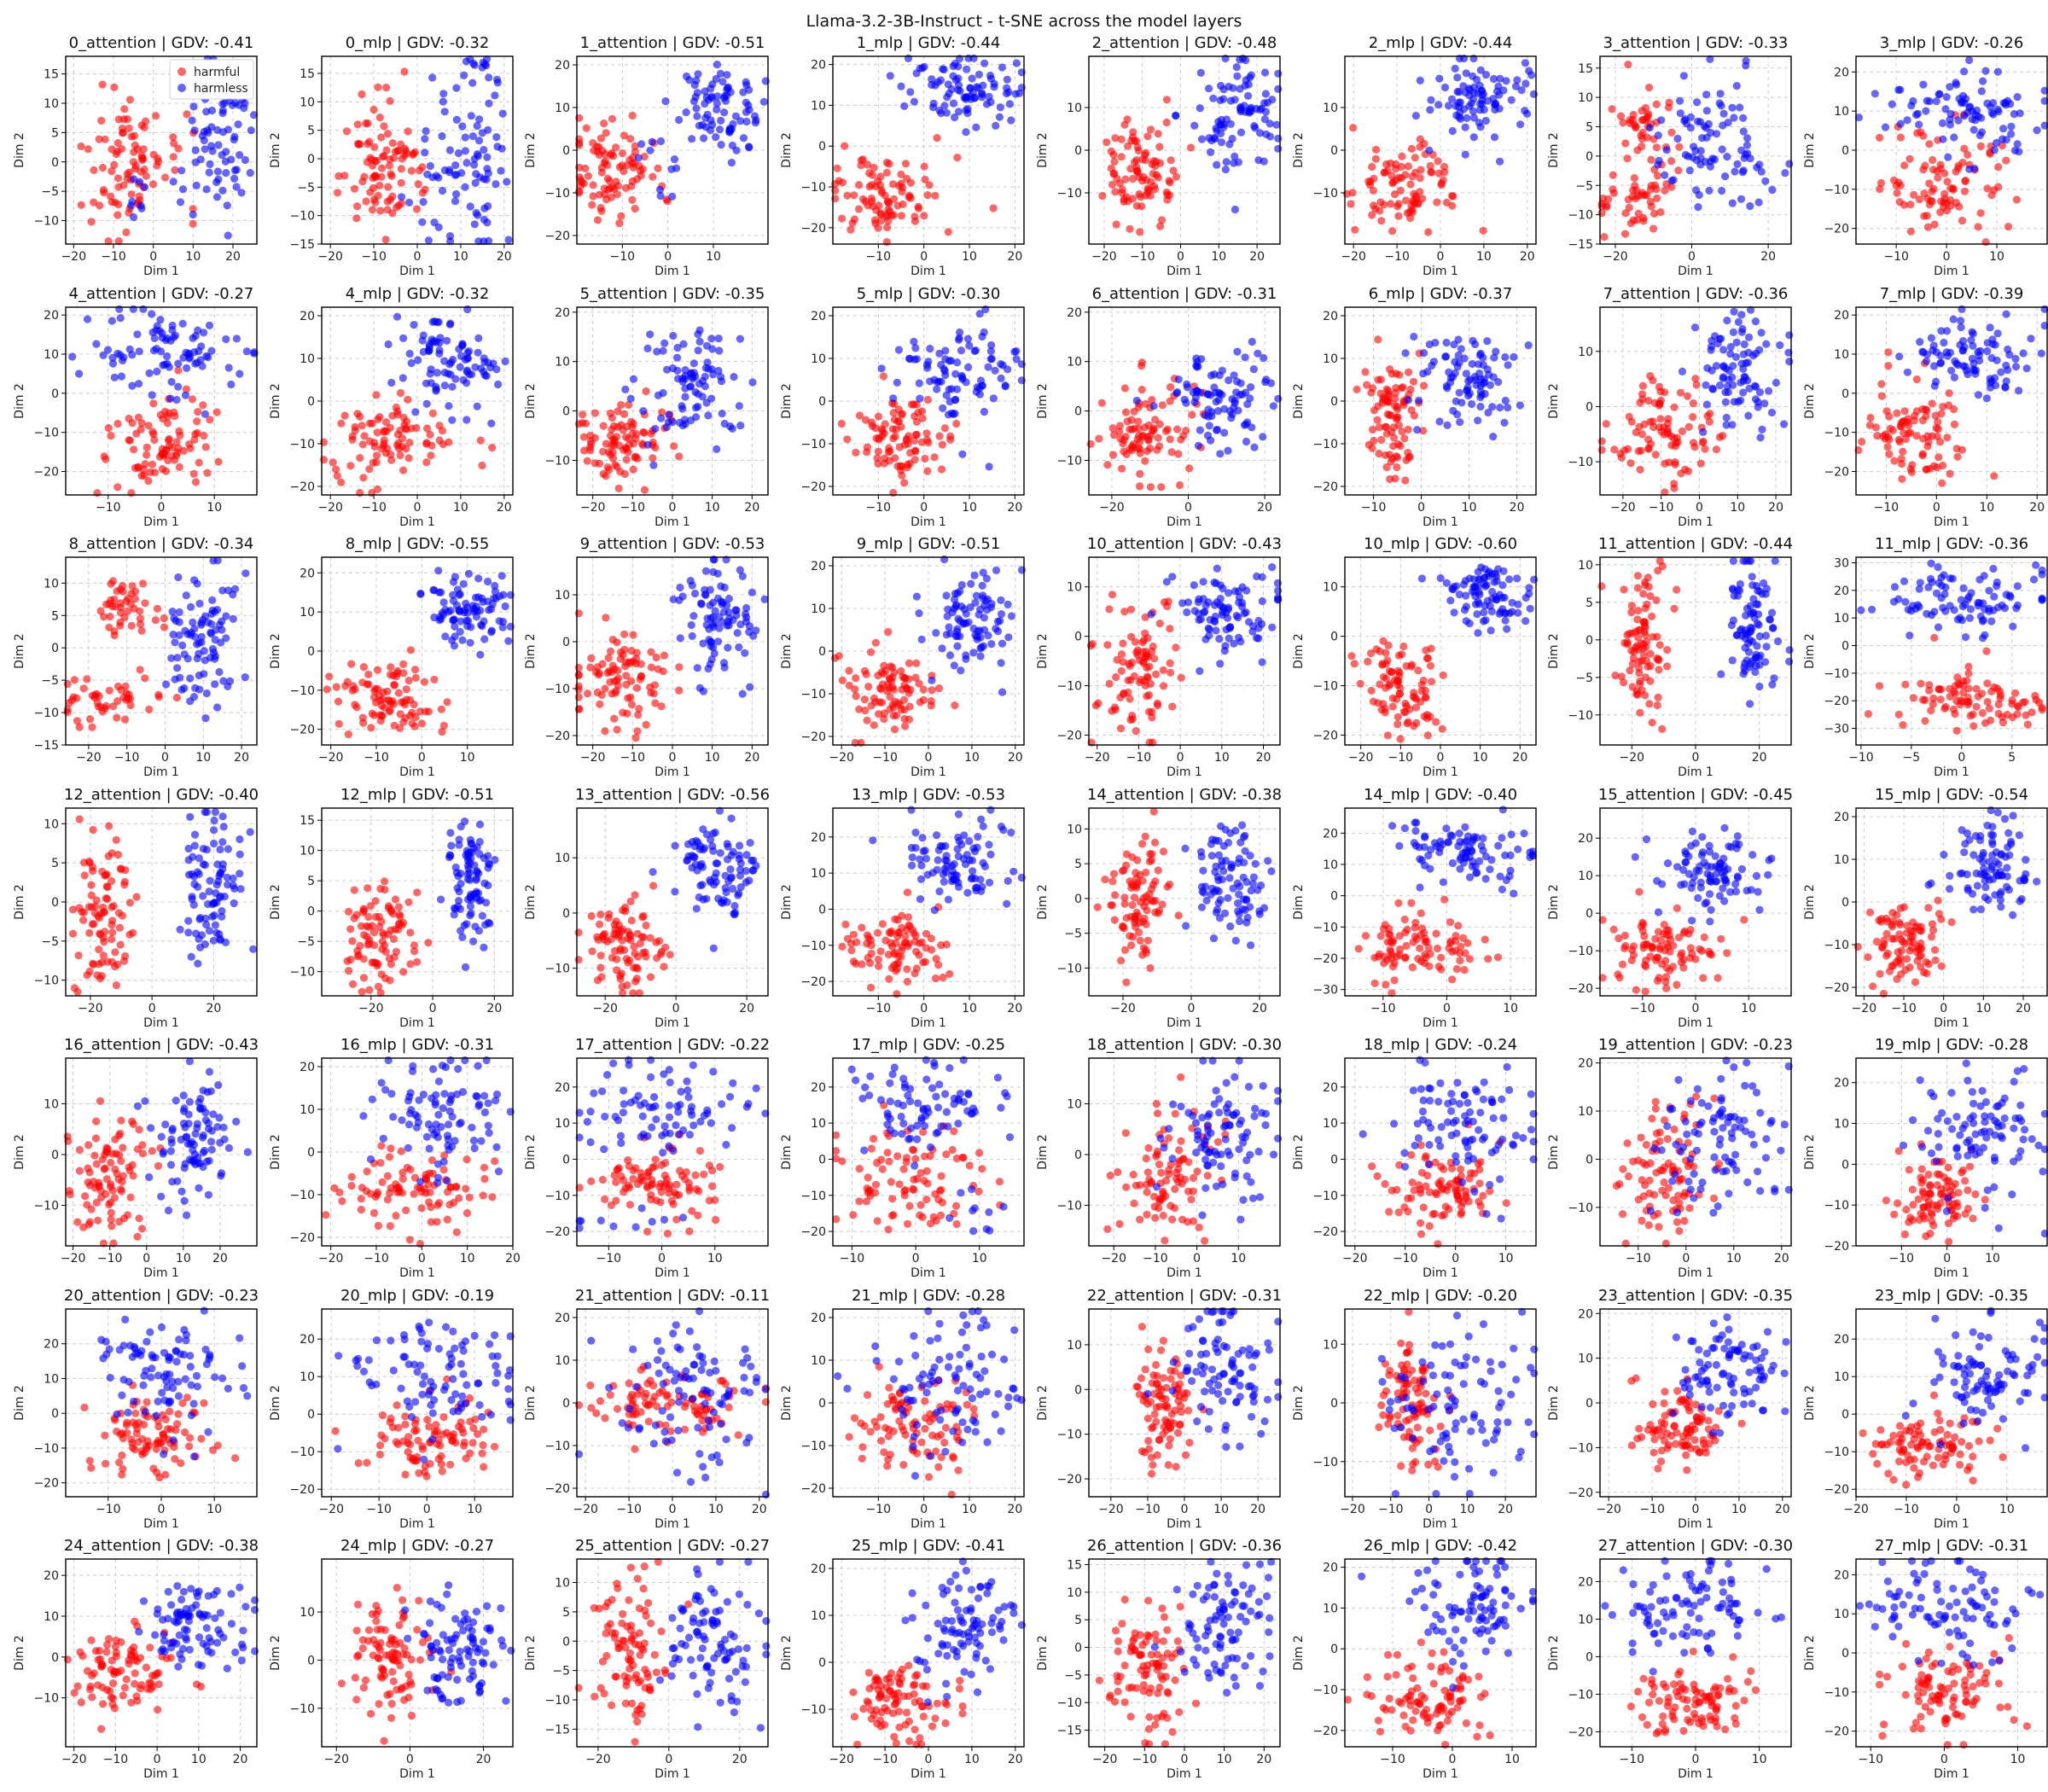 This screenshot has width=2048, height=1792. I want to click on x-tick-label: −10, so click(1661, 508).